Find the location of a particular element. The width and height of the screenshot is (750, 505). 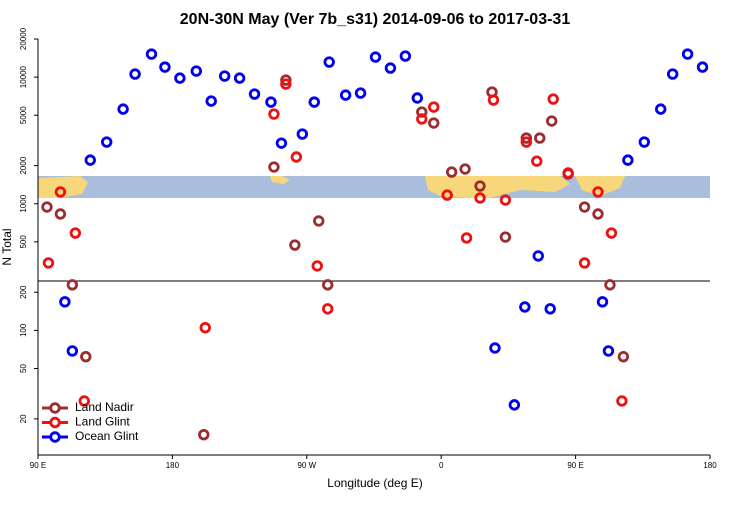

y-tick-label: 5000 is located at coordinates (23, 115).